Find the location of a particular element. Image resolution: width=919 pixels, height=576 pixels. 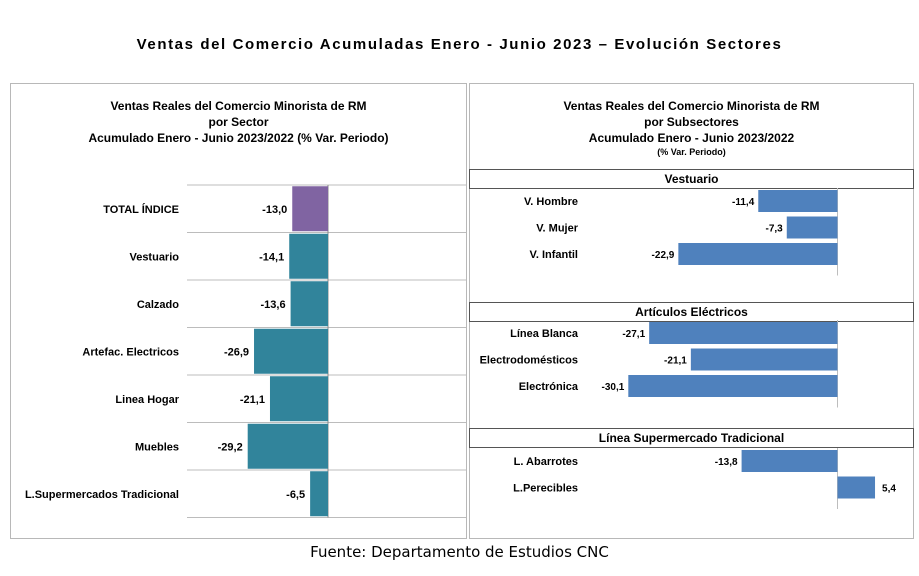

category-label-l-perecibles: L.Perecibles is located at coordinates (545, 489).